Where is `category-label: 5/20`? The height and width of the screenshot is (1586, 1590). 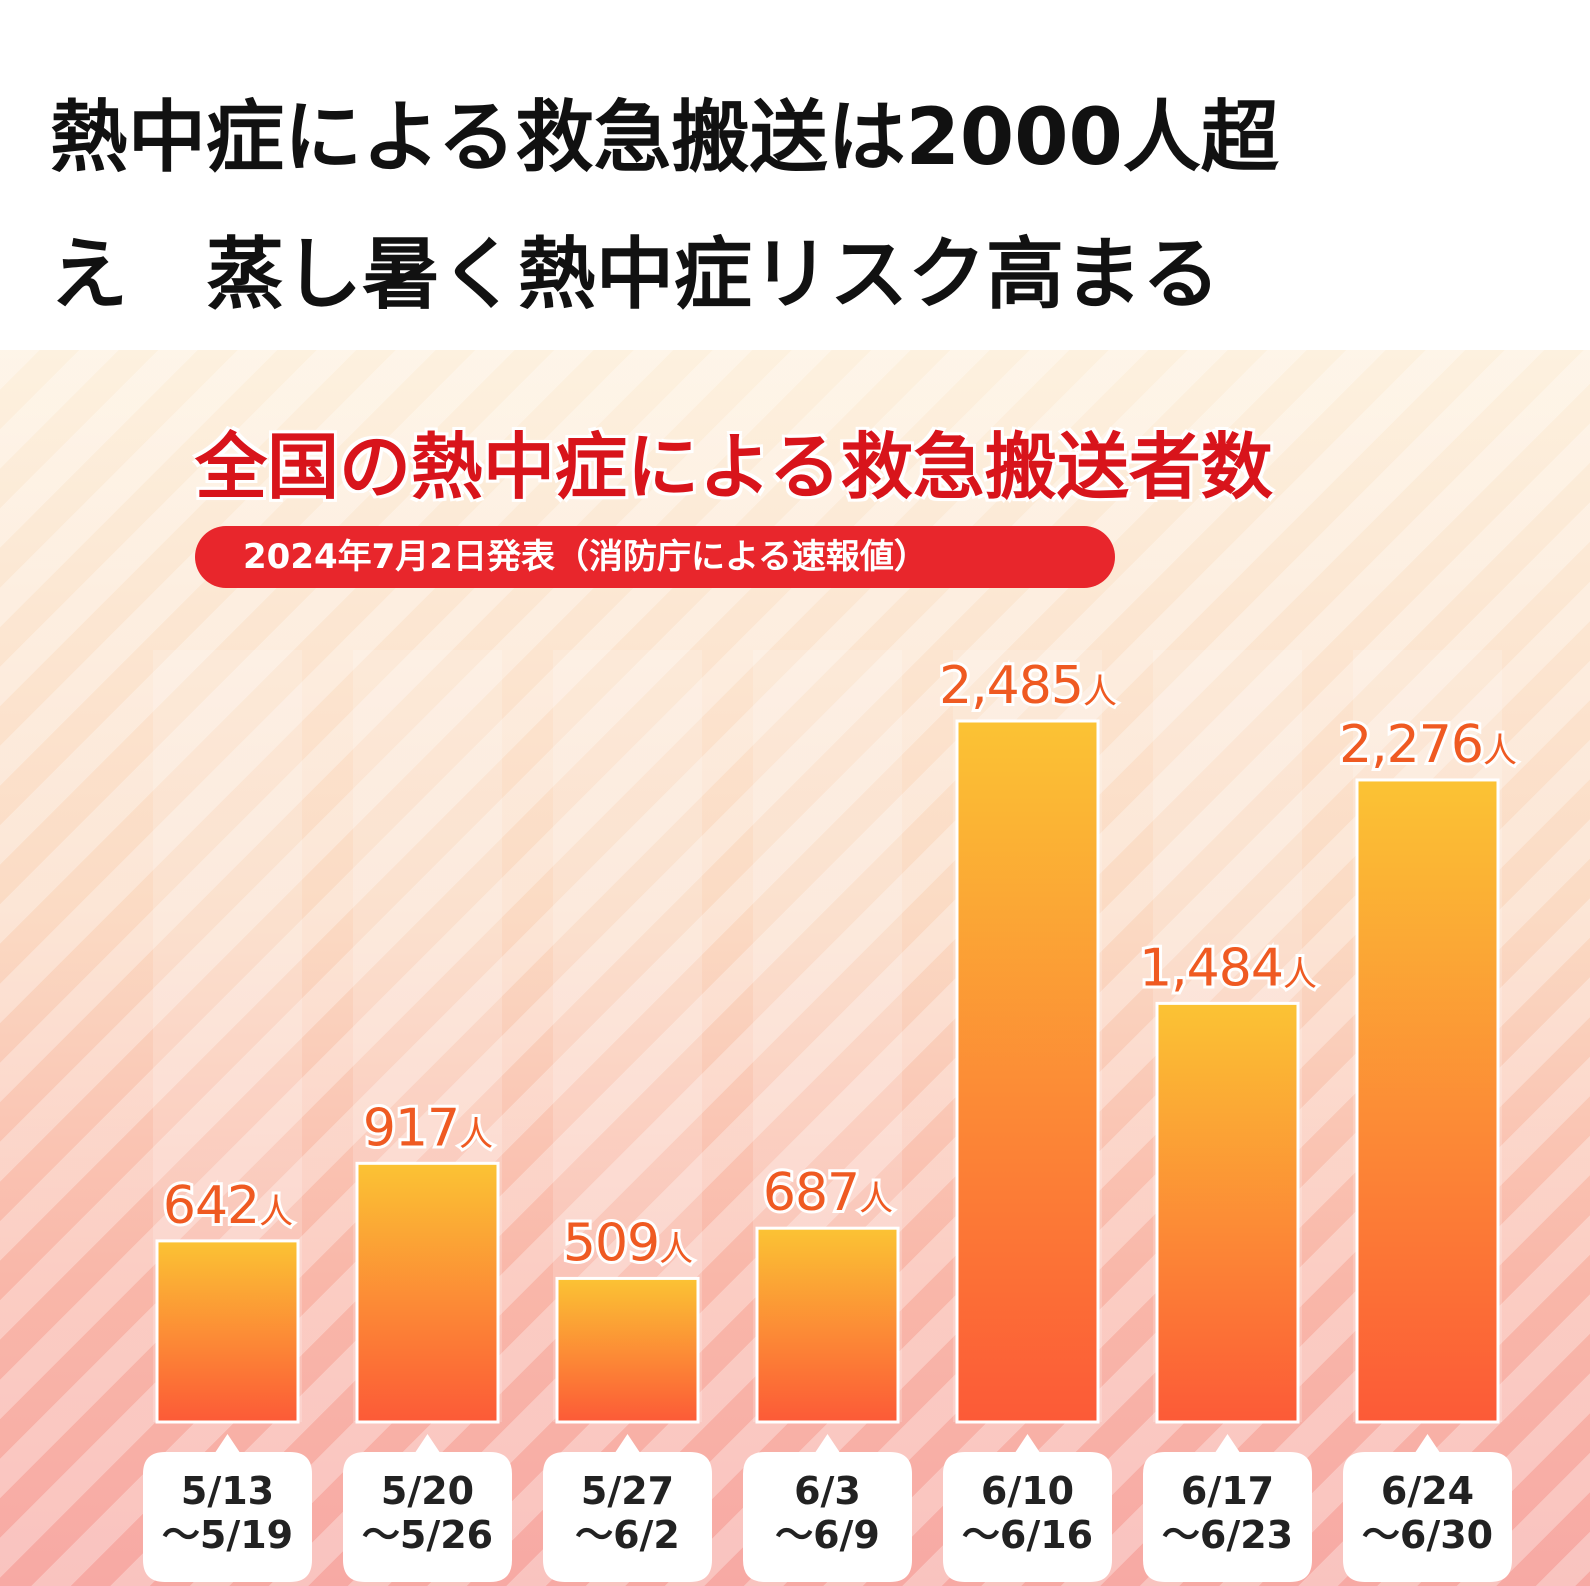
category-label: 5/20 is located at coordinates (427, 1491).